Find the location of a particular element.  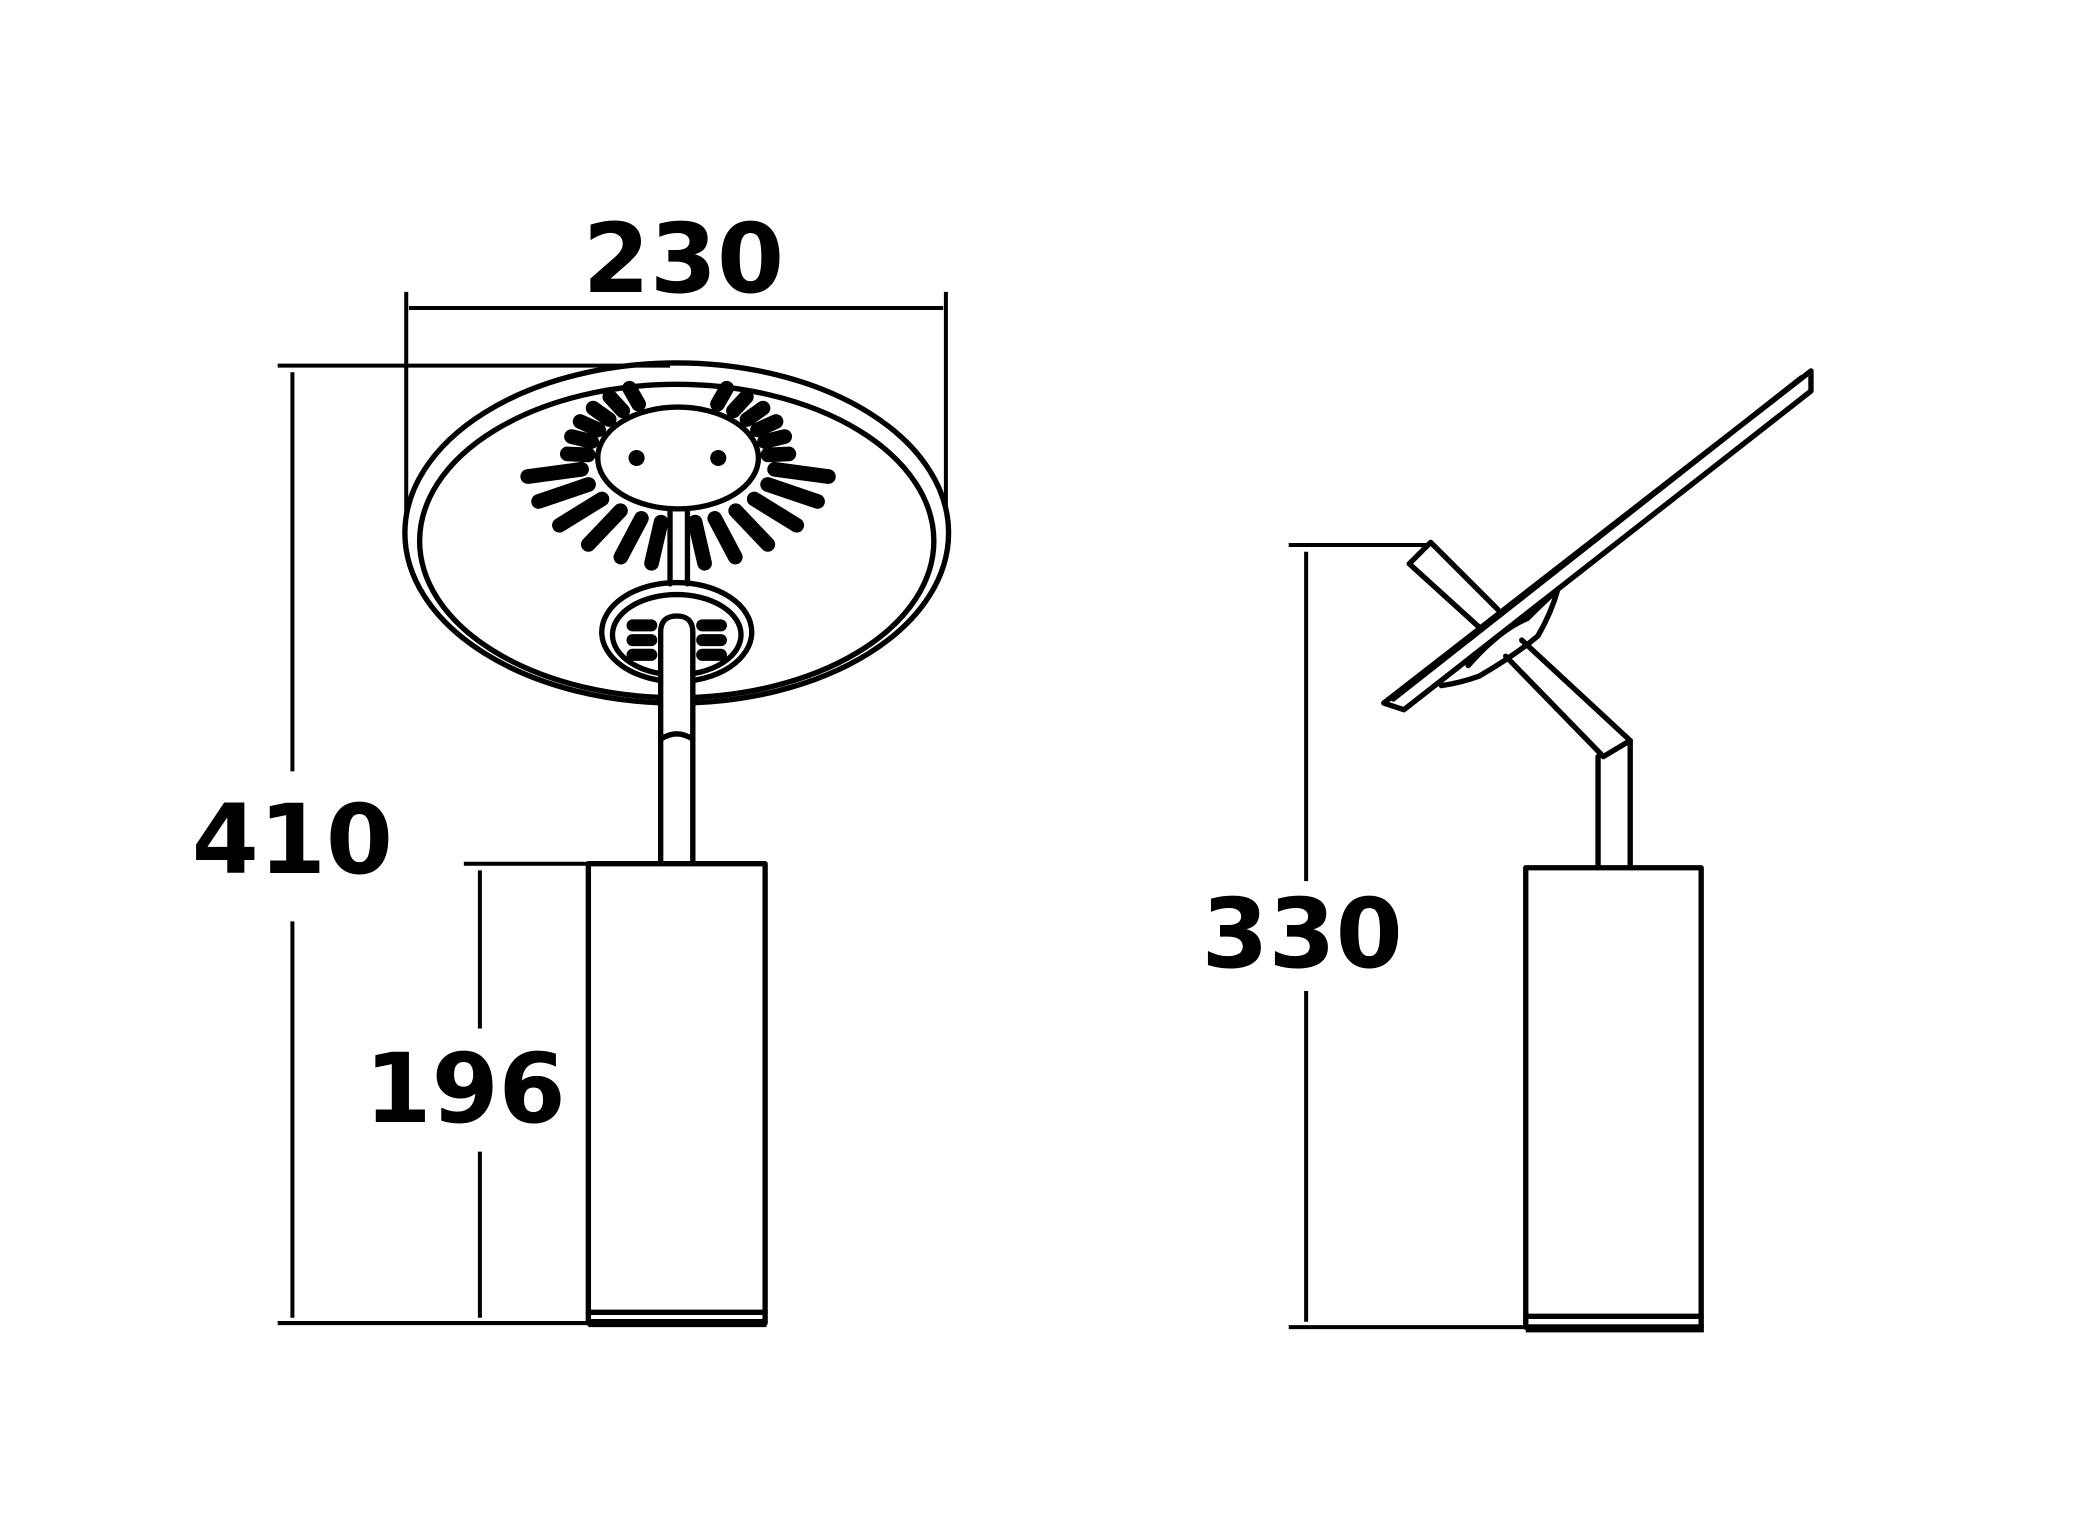

center-spray-disc is located at coordinates (678, 458).